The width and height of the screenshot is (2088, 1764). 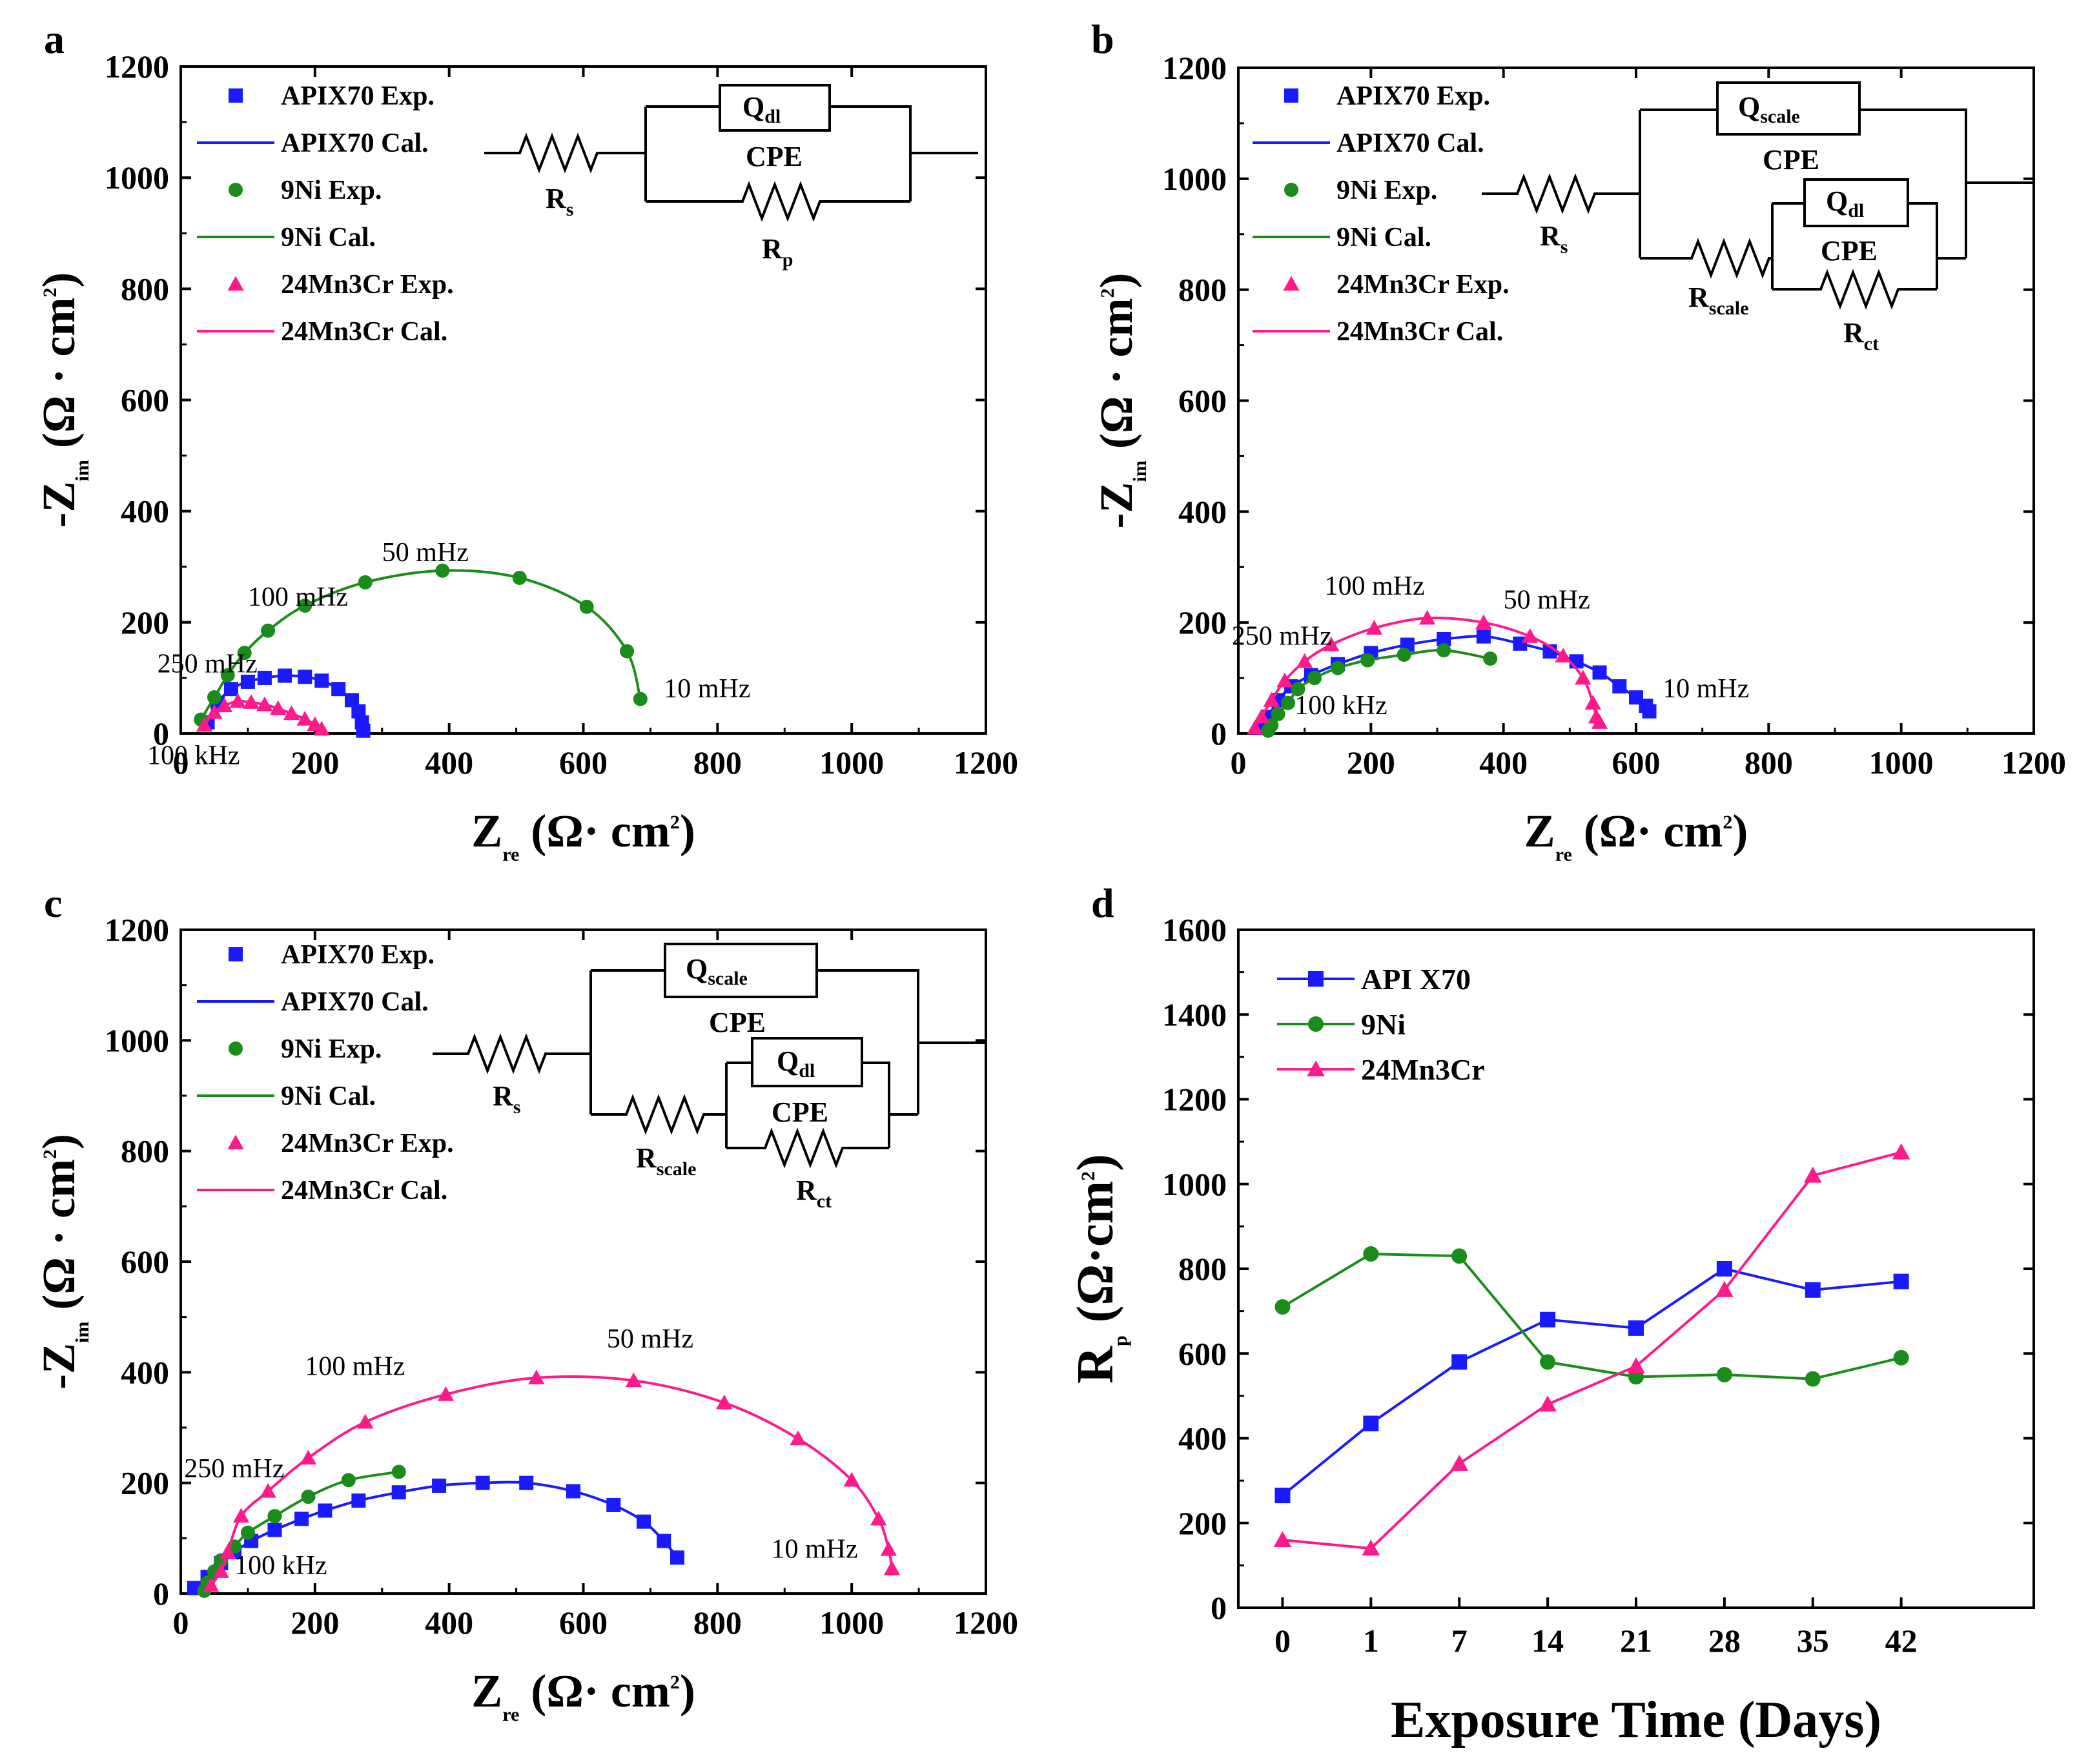 I want to click on x-tick-label: 0, so click(x=1283, y=1641).